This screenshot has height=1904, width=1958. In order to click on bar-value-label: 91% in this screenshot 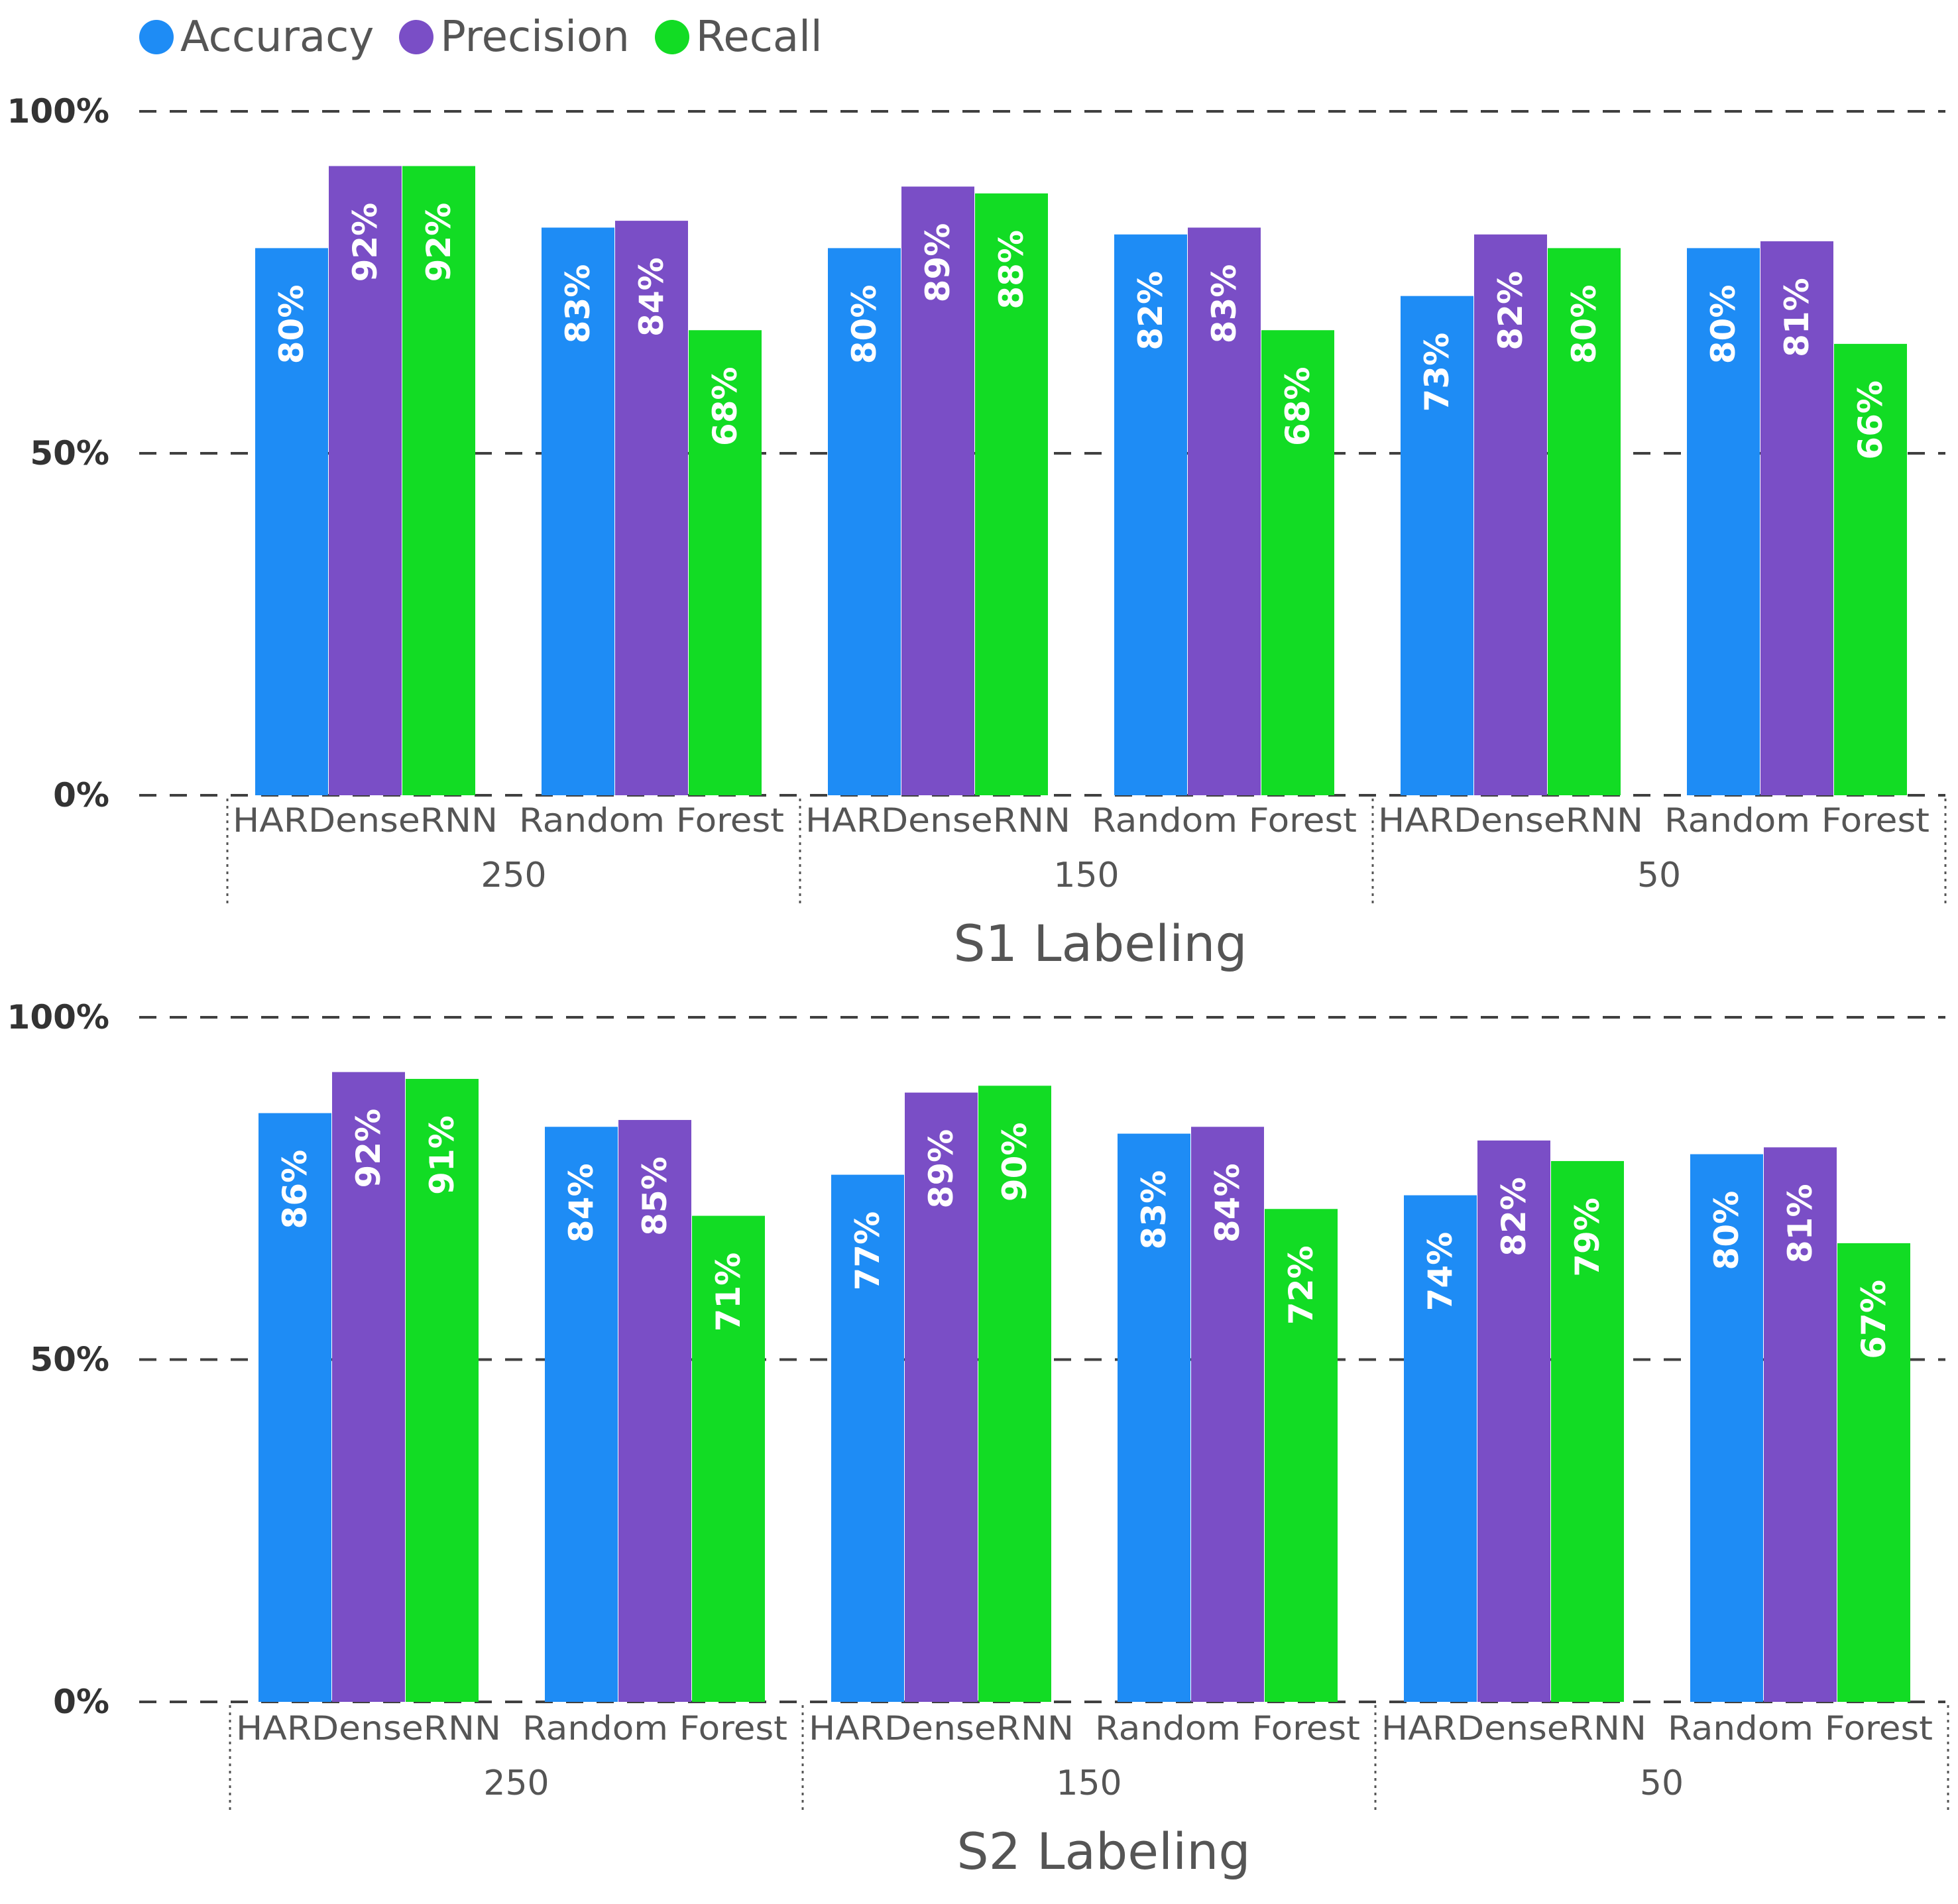, I will do `click(442, 1155)`.